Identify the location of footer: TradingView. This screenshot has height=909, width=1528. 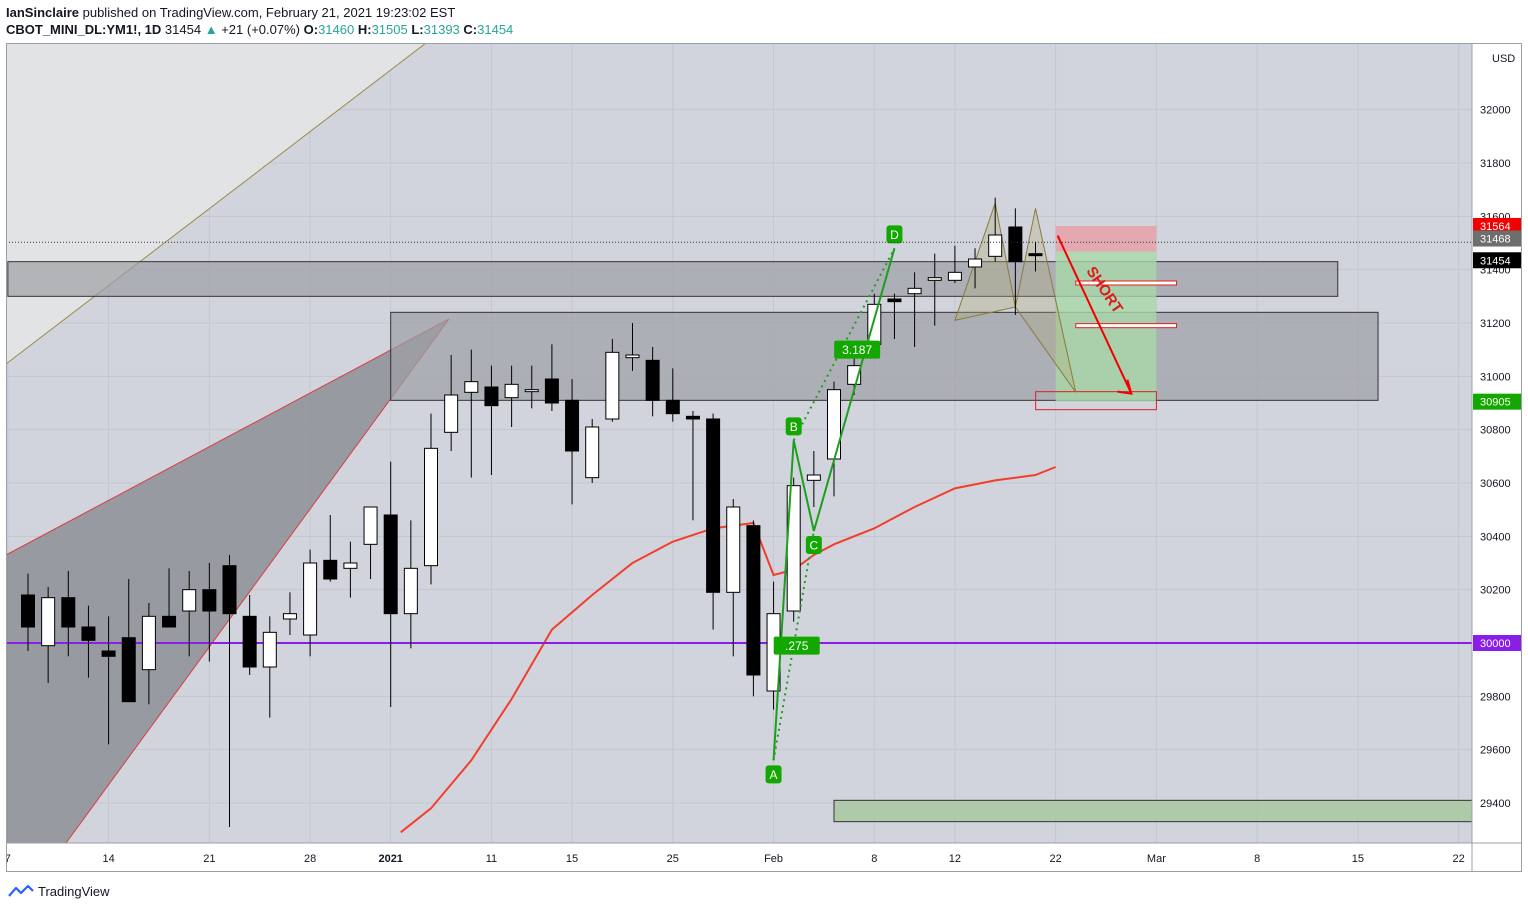
(59, 891).